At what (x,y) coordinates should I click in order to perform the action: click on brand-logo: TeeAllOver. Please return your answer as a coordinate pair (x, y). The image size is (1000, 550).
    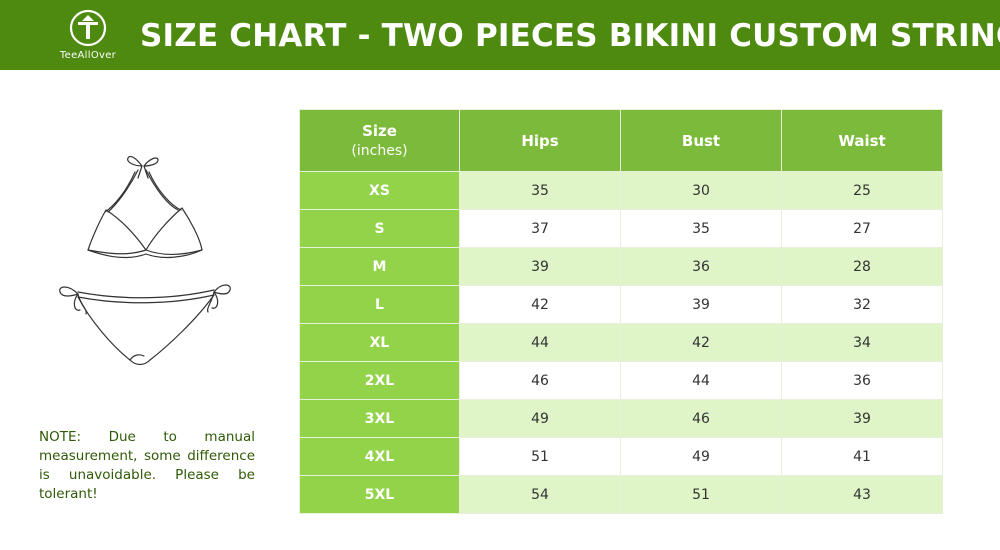
    Looking at the image, I should click on (88, 36).